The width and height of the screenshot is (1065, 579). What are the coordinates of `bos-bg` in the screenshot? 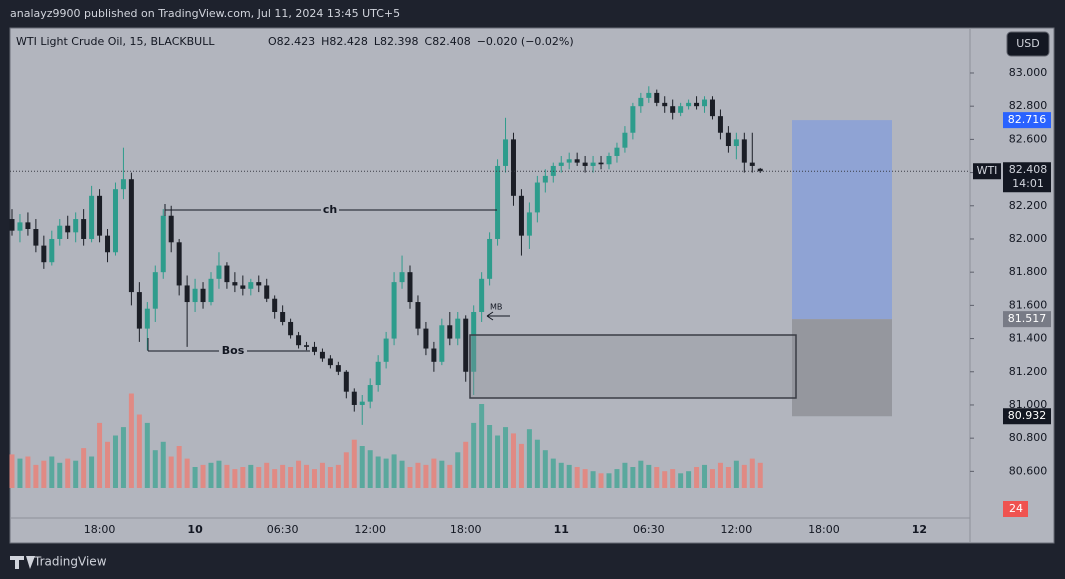 It's located at (233, 351).